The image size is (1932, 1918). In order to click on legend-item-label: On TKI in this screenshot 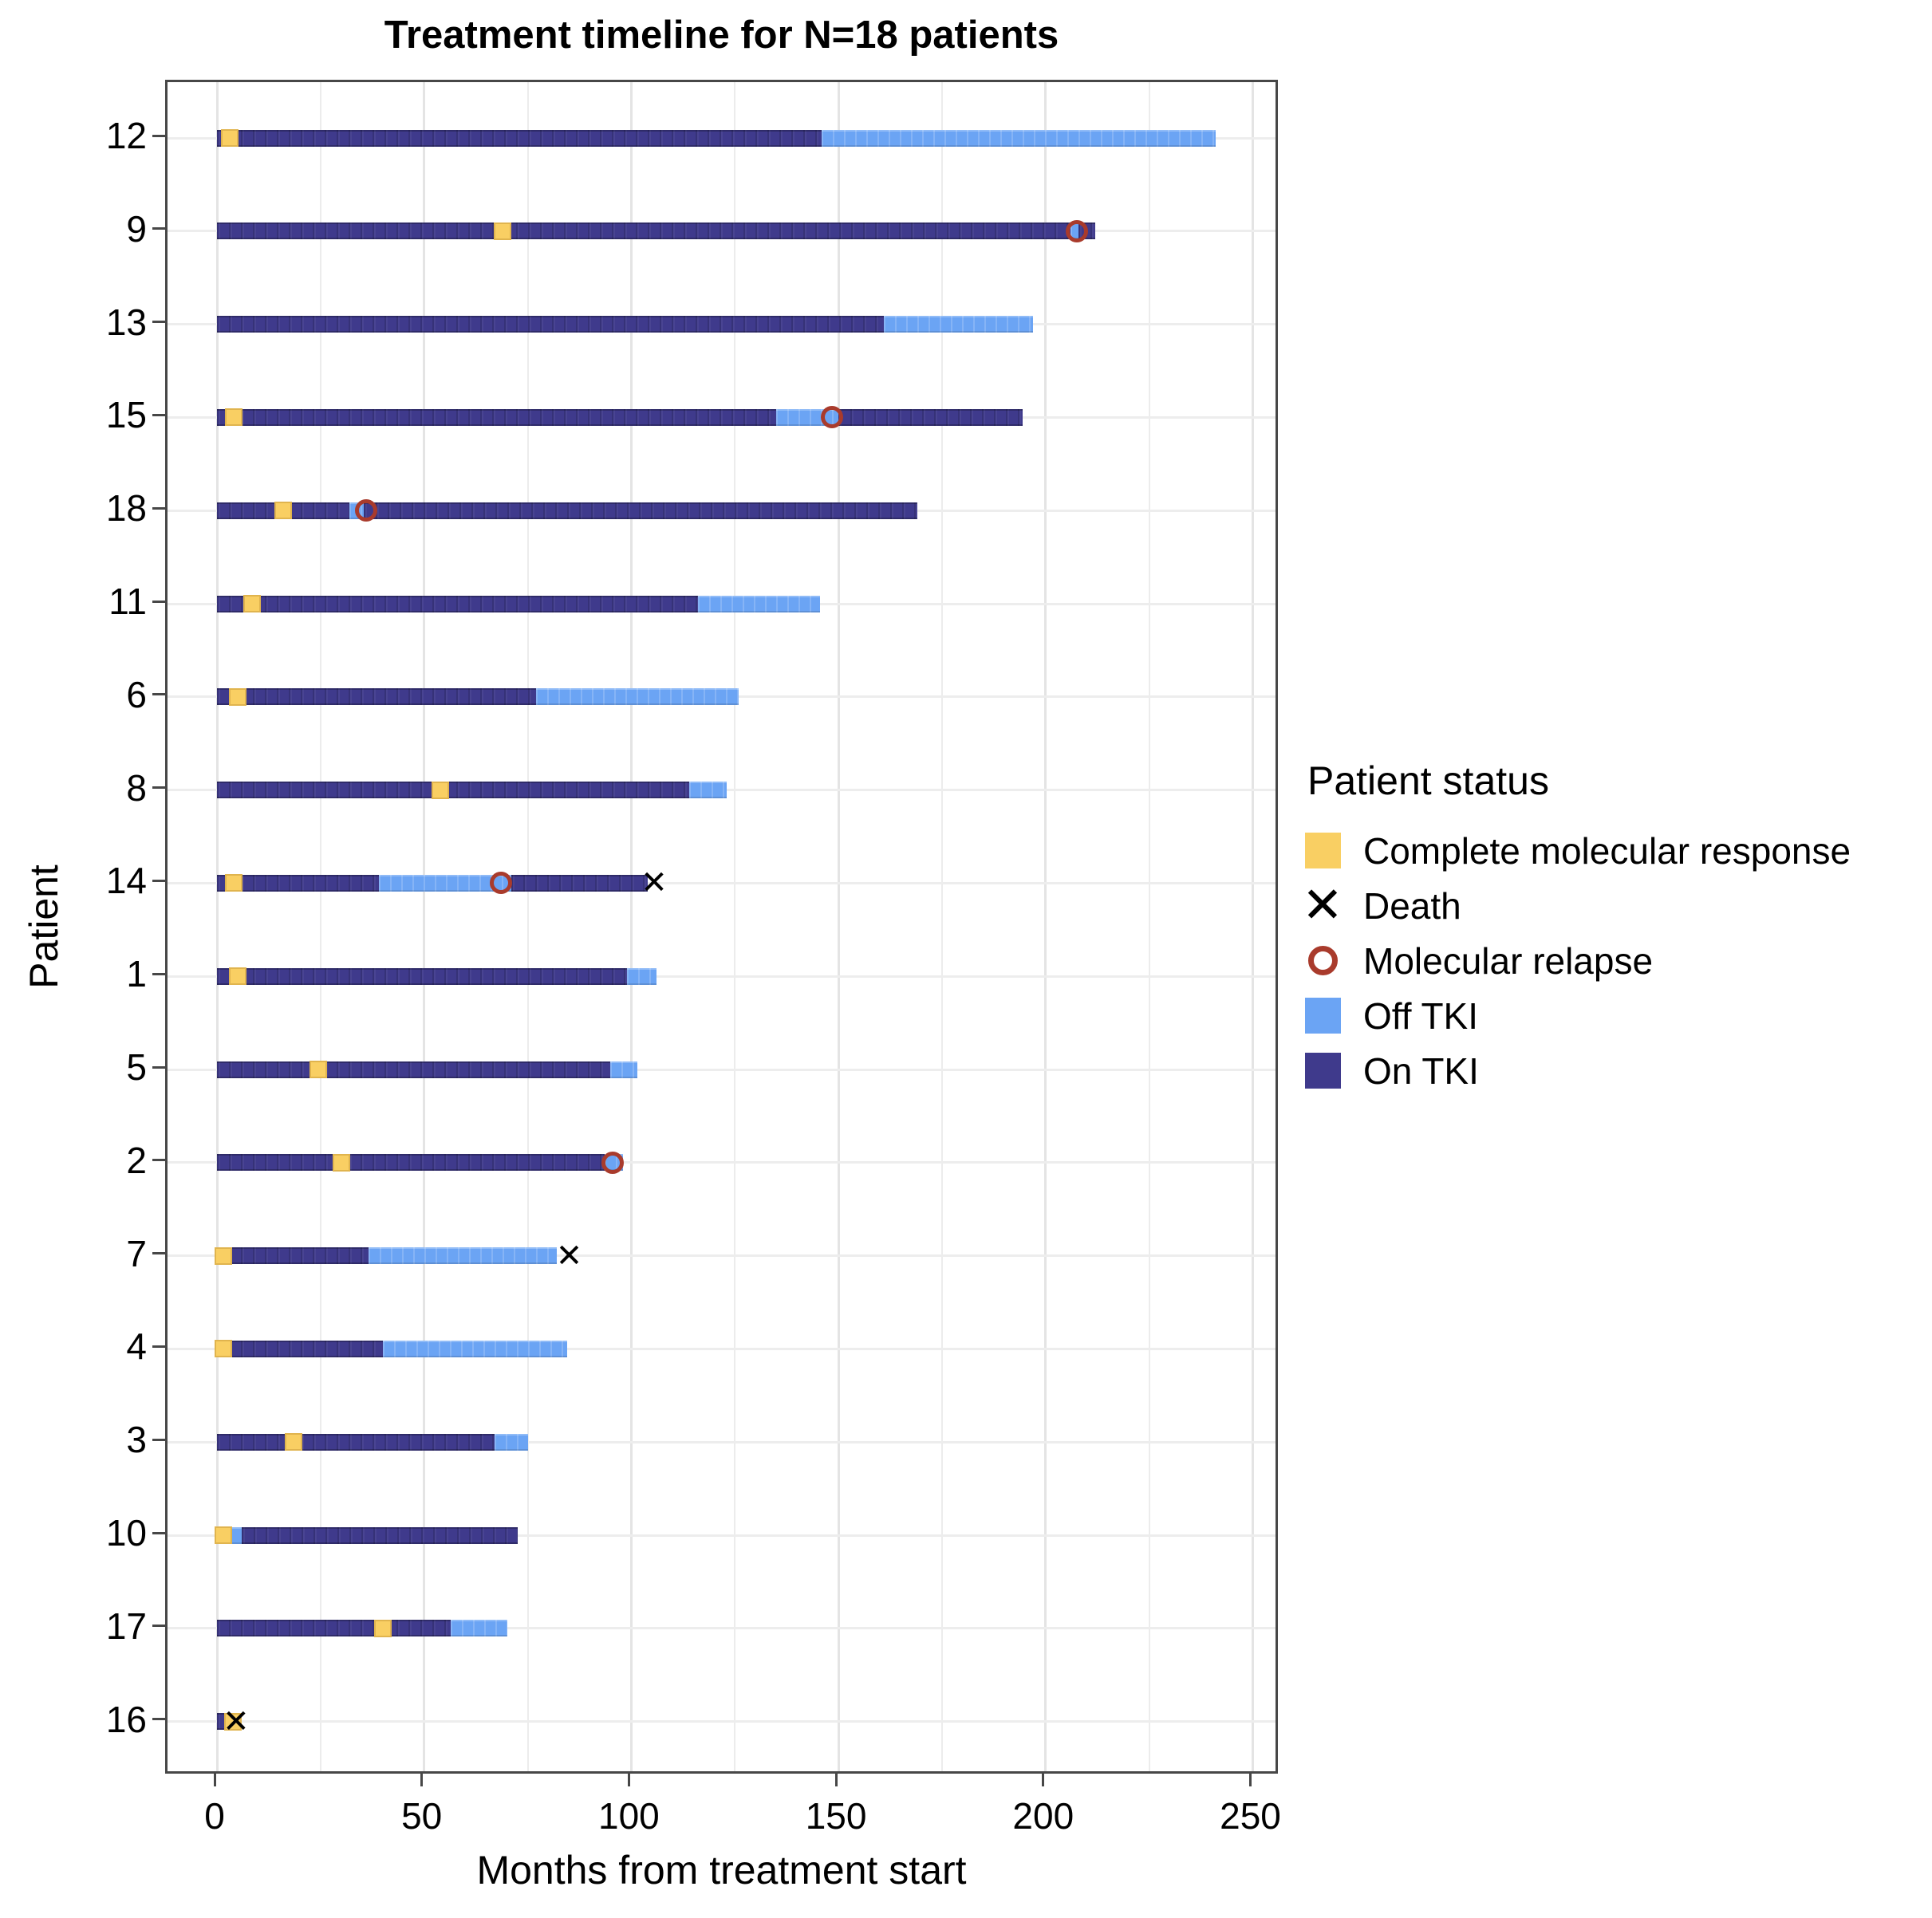, I will do `click(1421, 1071)`.